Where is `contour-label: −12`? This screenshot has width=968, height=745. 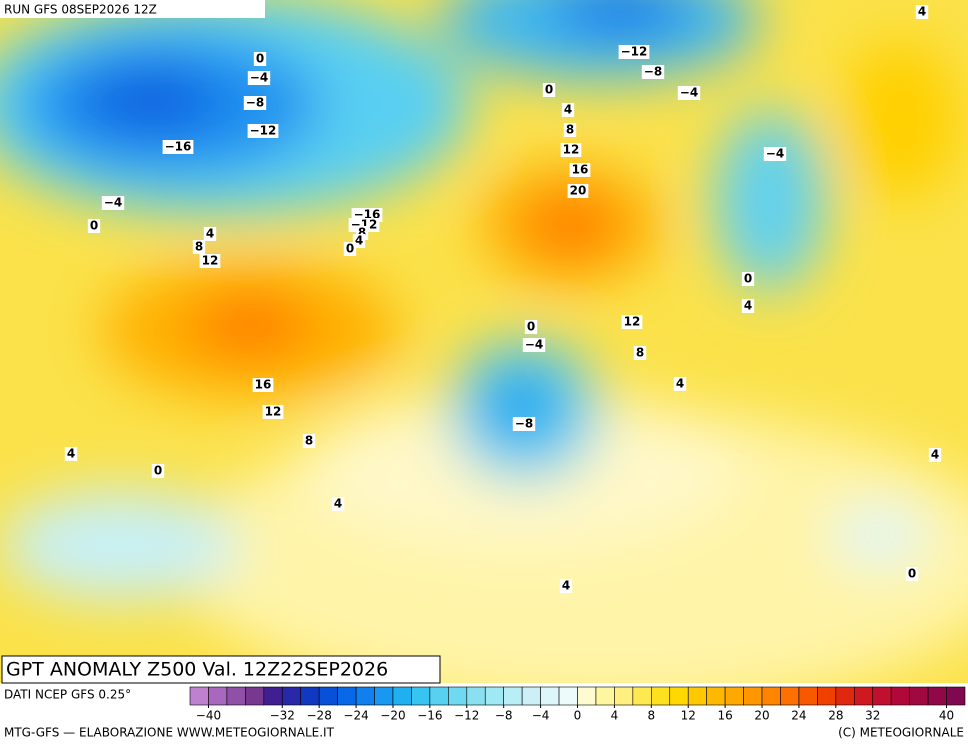 contour-label: −12 is located at coordinates (263, 131).